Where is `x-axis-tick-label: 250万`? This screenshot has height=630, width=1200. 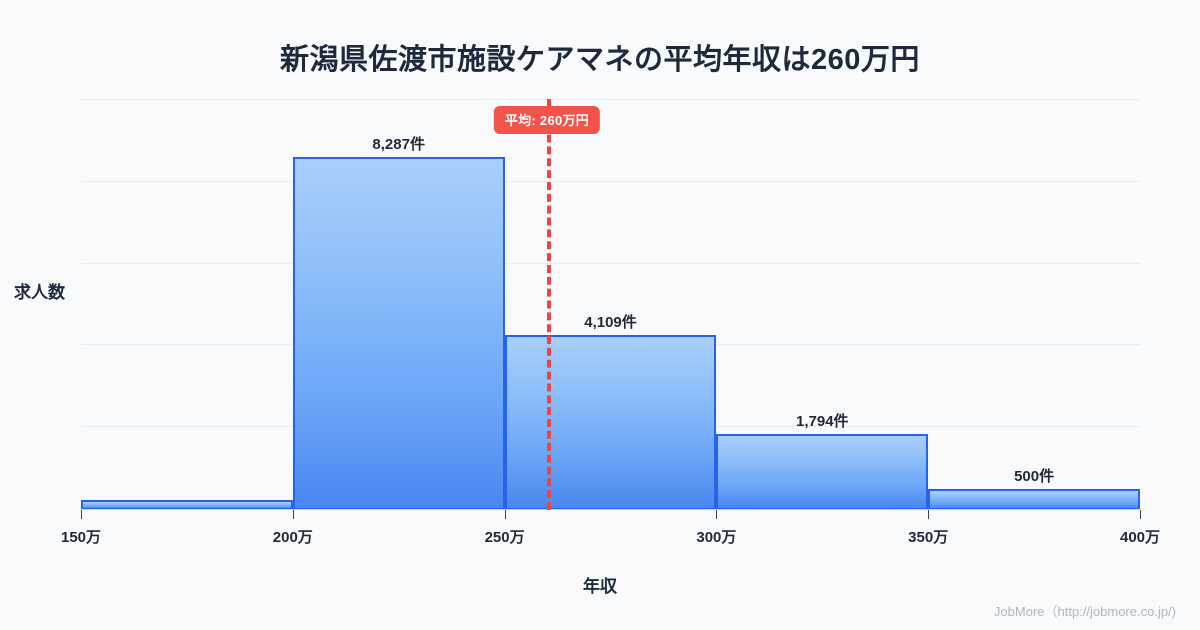
x-axis-tick-label: 250万 is located at coordinates (504, 537).